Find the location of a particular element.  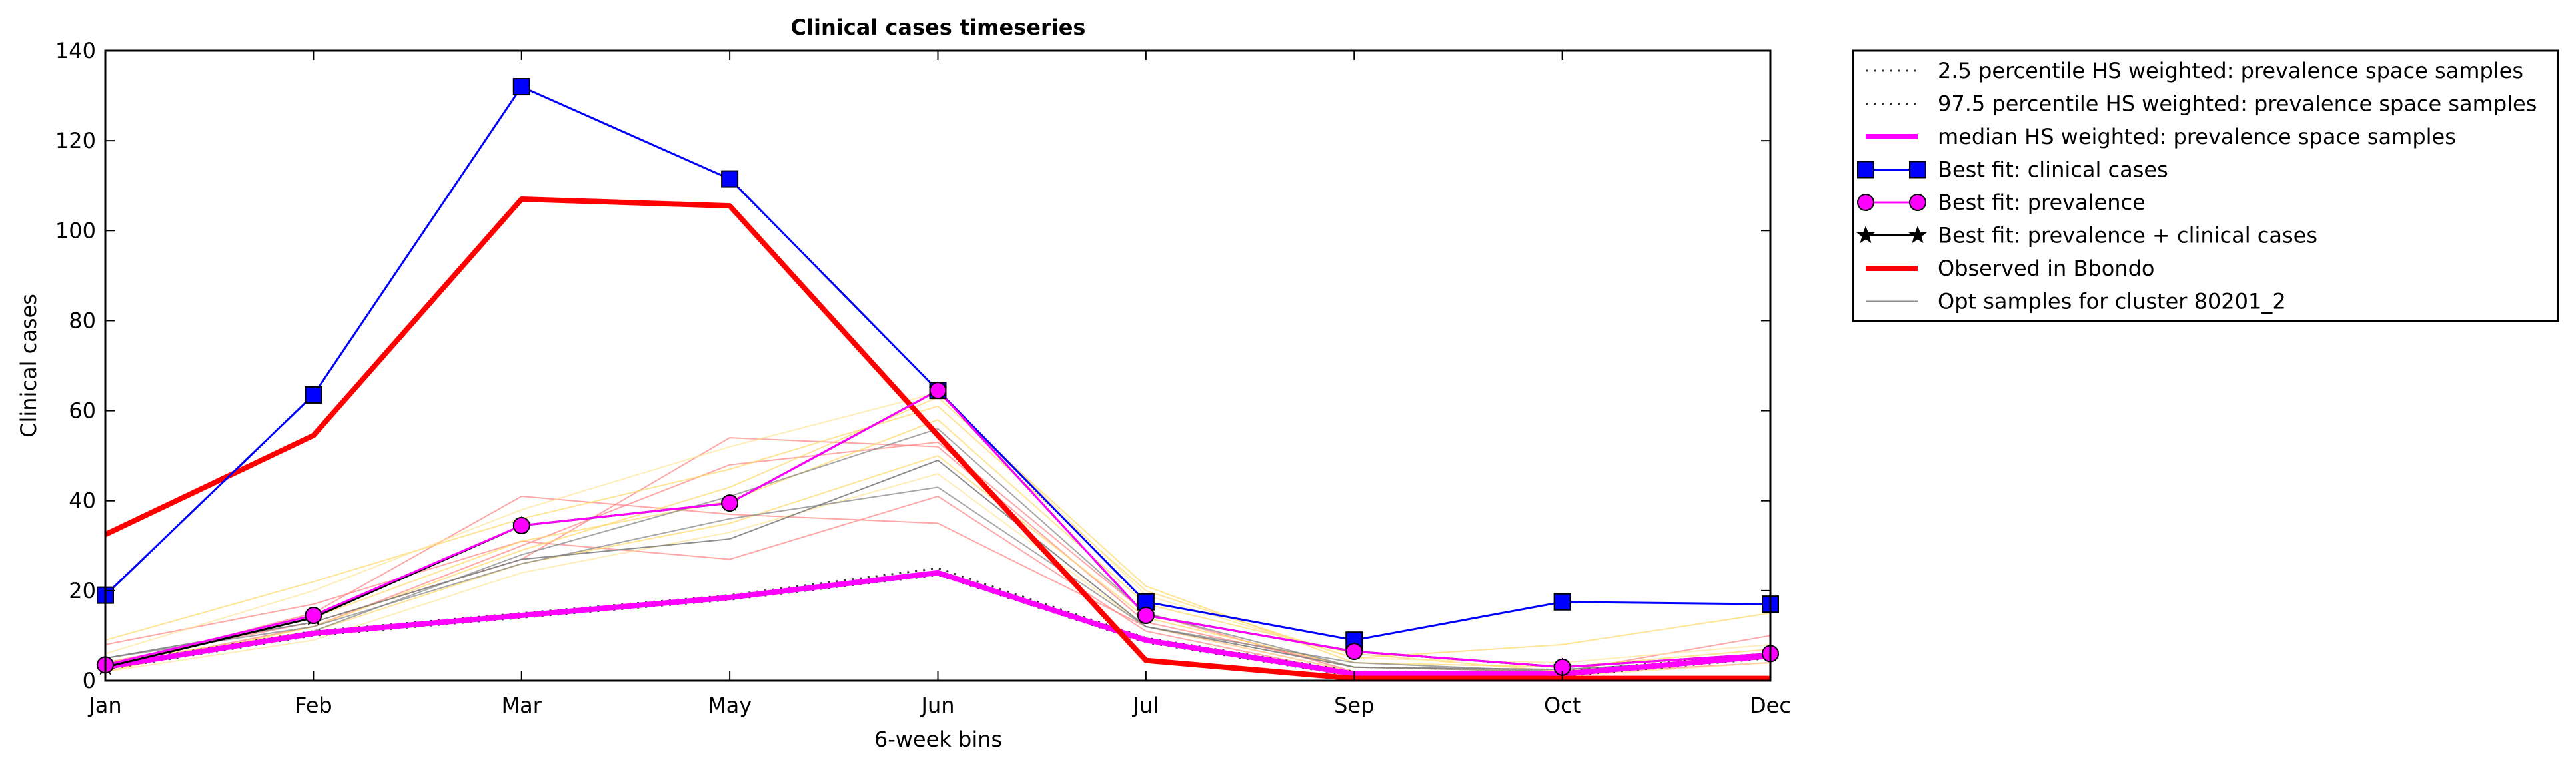

legend-label: Best fit: clinical cases is located at coordinates (2053, 170).